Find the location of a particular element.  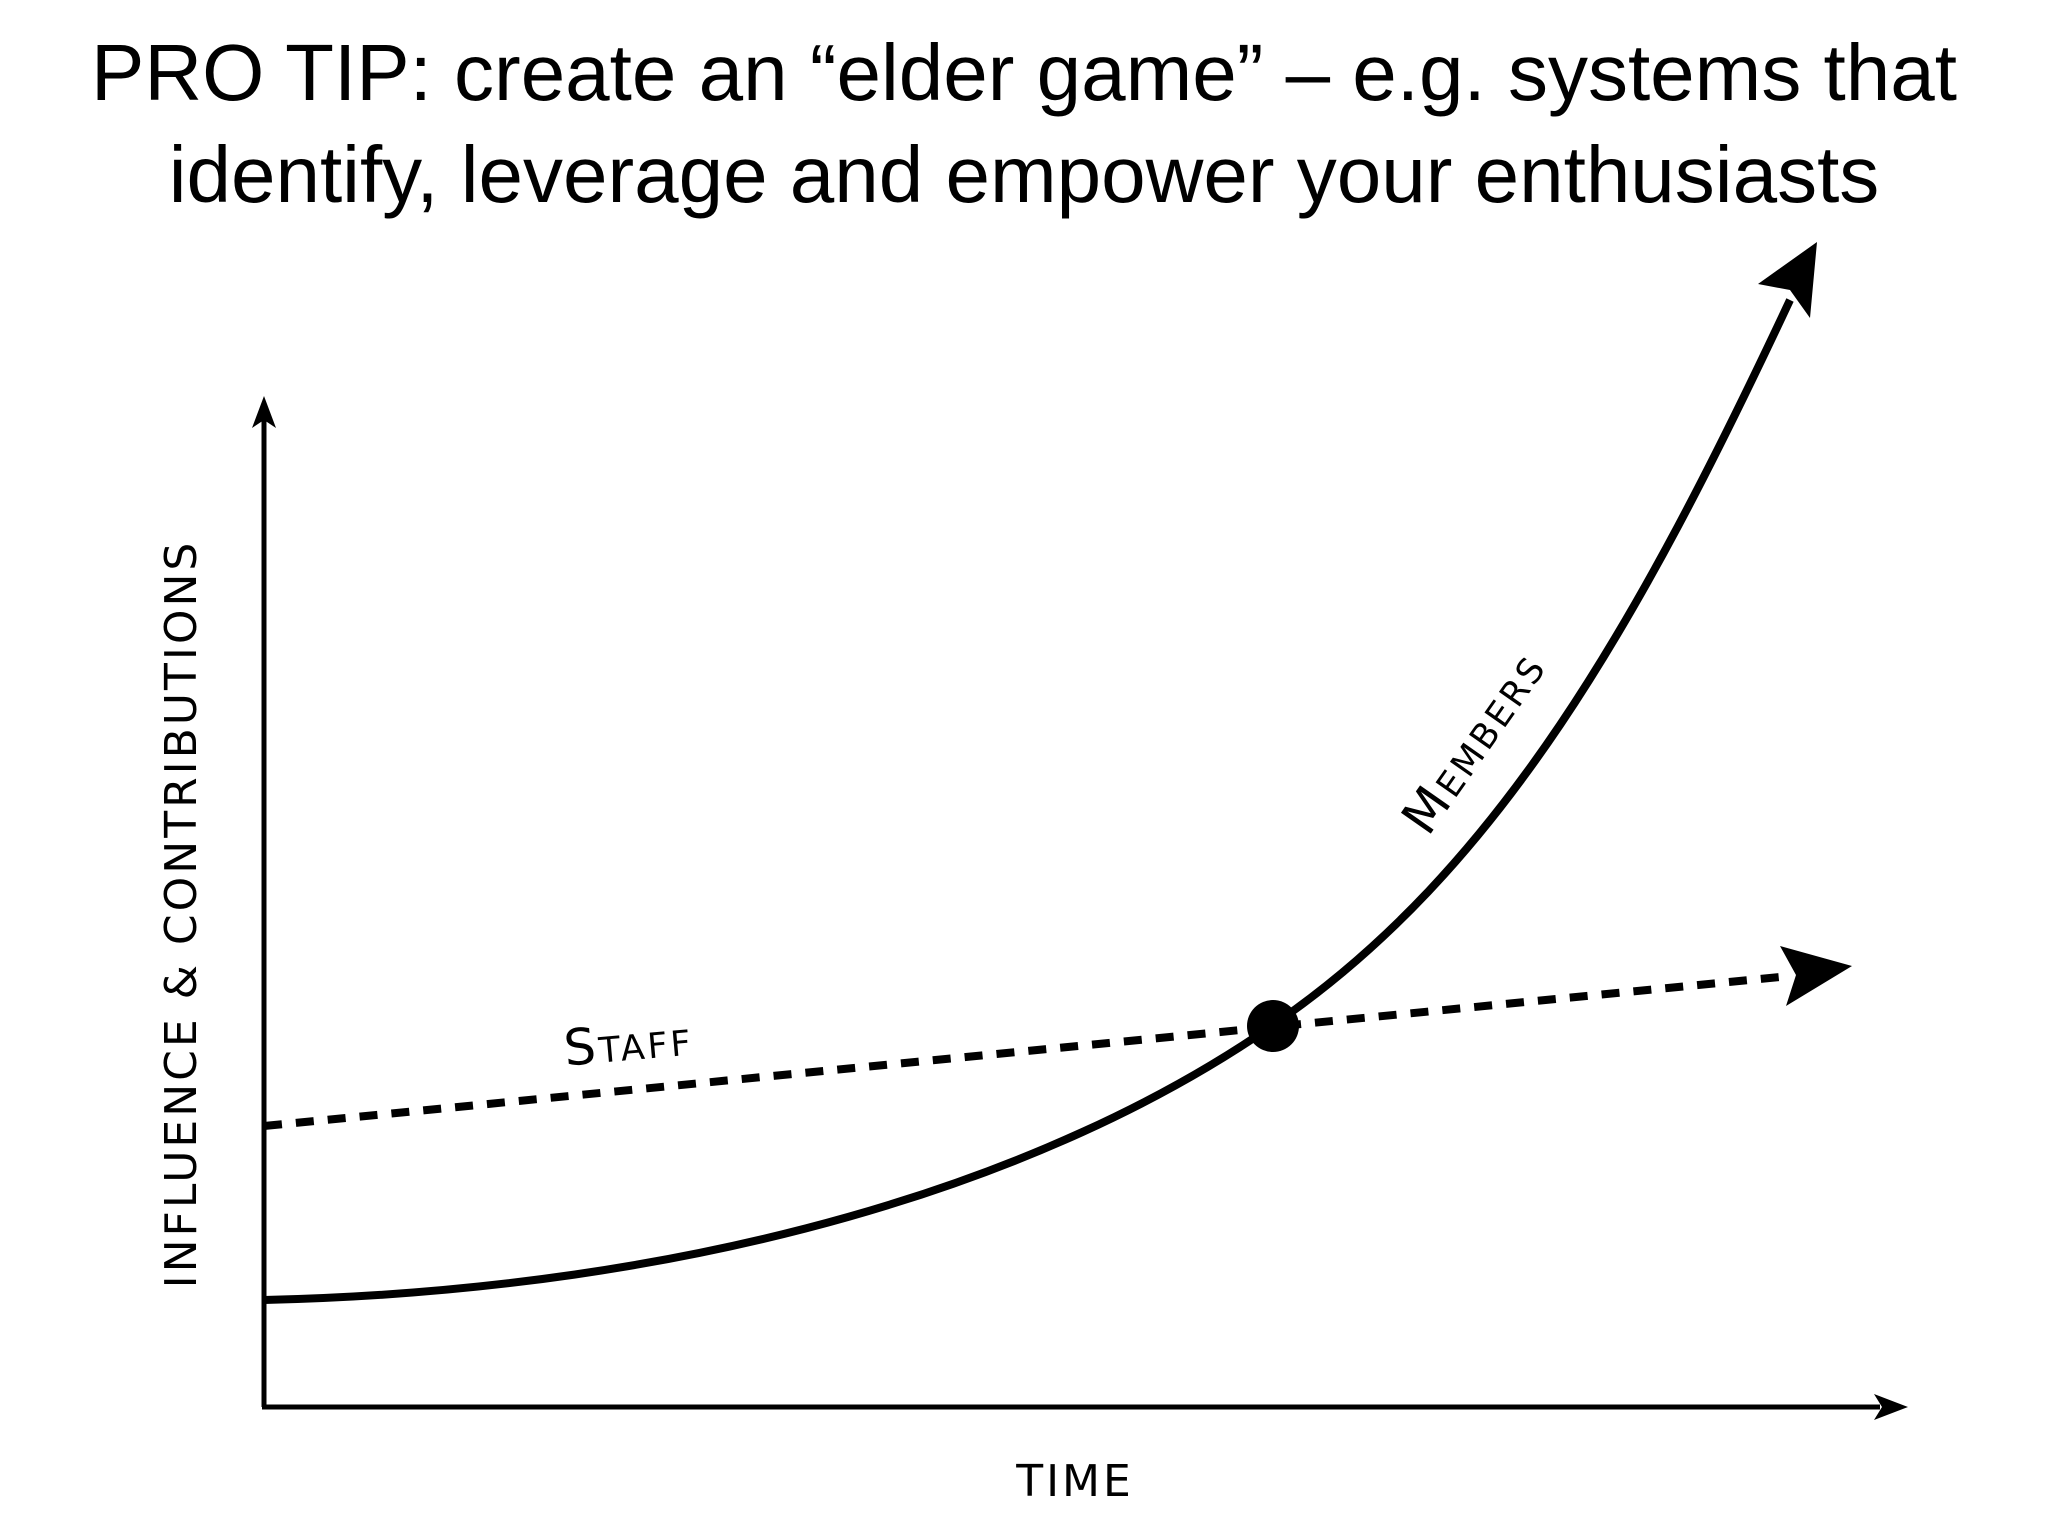

x-axis-arrow is located at coordinates (1891, 1407).